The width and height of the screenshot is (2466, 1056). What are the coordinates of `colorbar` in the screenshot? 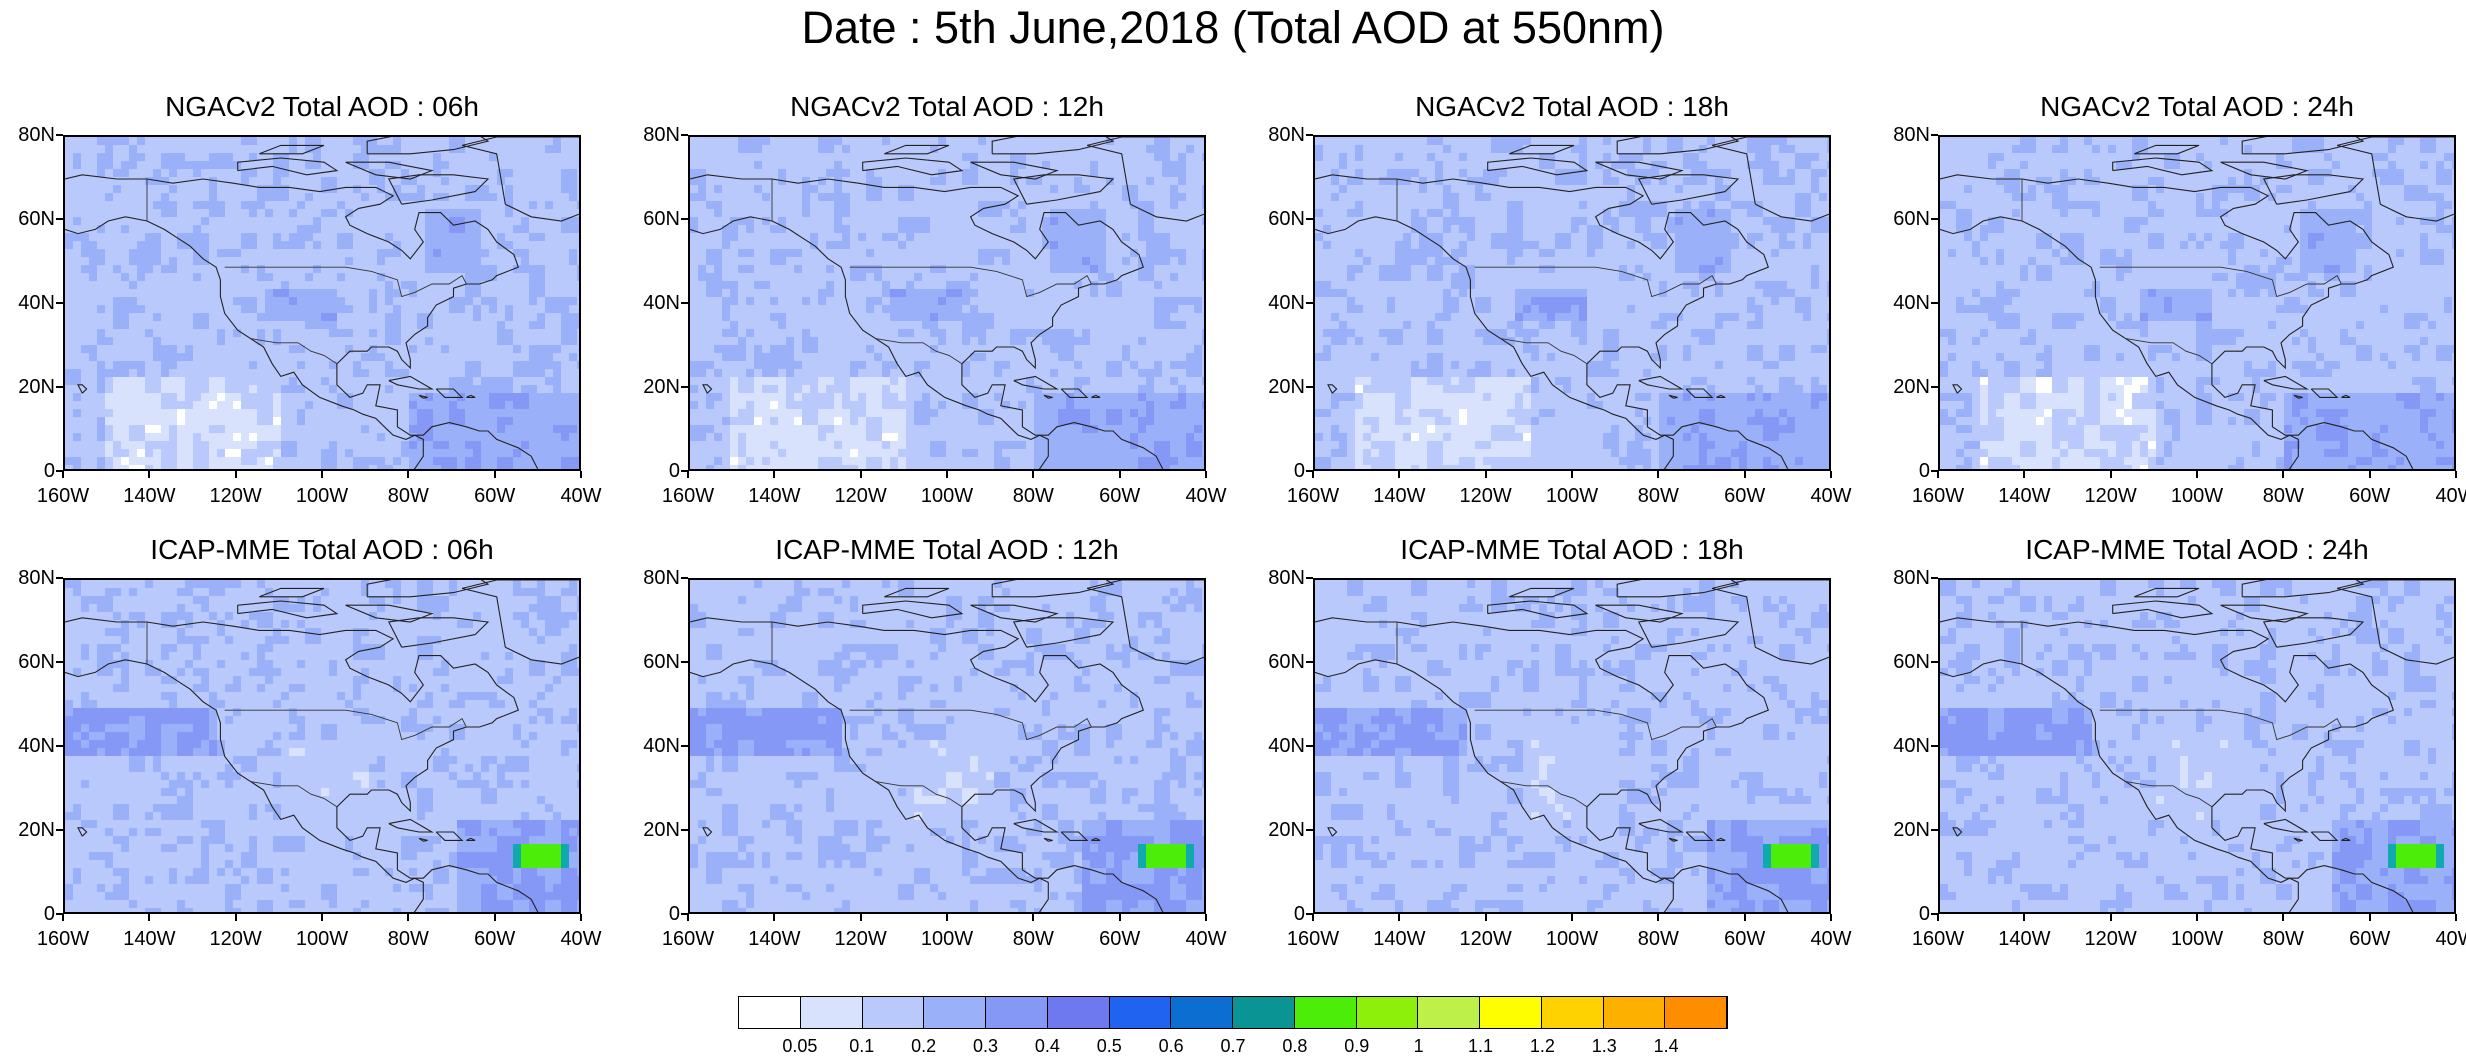 It's located at (1233, 1012).